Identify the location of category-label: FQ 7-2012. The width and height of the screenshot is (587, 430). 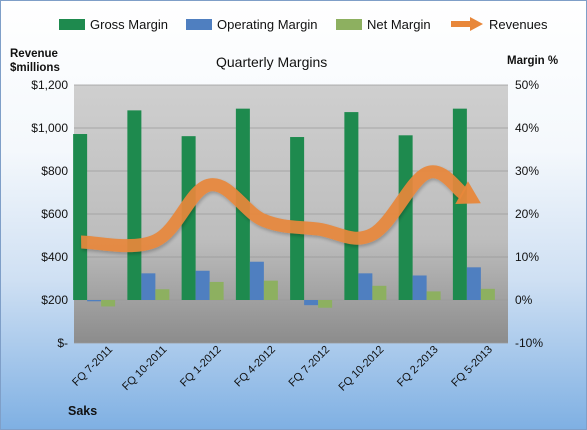
(310, 367).